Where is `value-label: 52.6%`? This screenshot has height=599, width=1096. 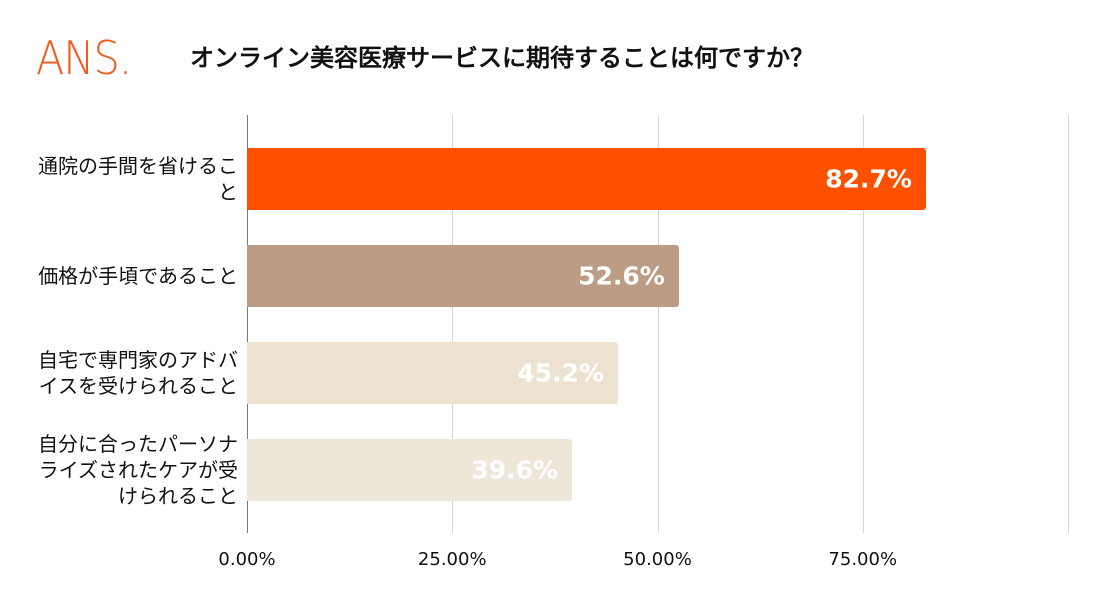
value-label: 52.6% is located at coordinates (621, 276).